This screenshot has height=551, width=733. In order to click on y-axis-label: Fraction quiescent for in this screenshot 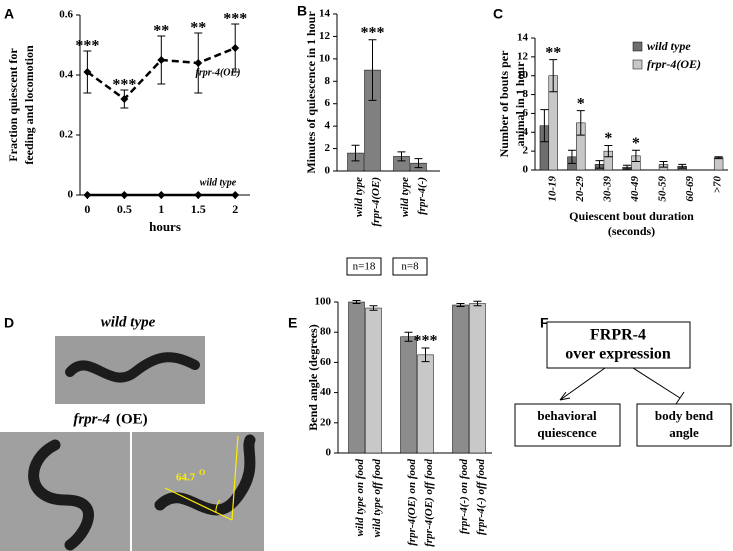, I will do `click(13, 105)`.